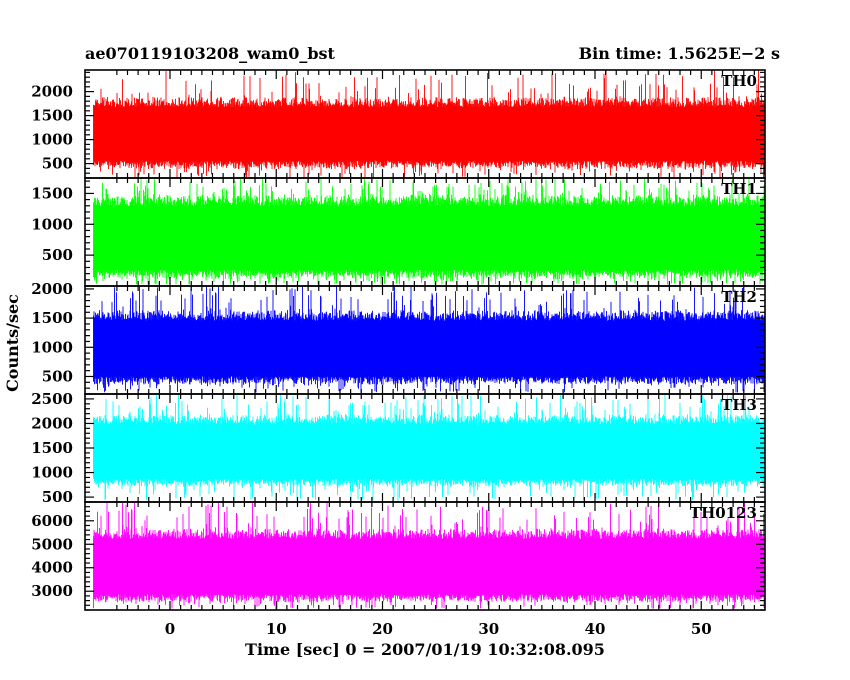  I want to click on x-tick-label: 50, so click(701, 629).